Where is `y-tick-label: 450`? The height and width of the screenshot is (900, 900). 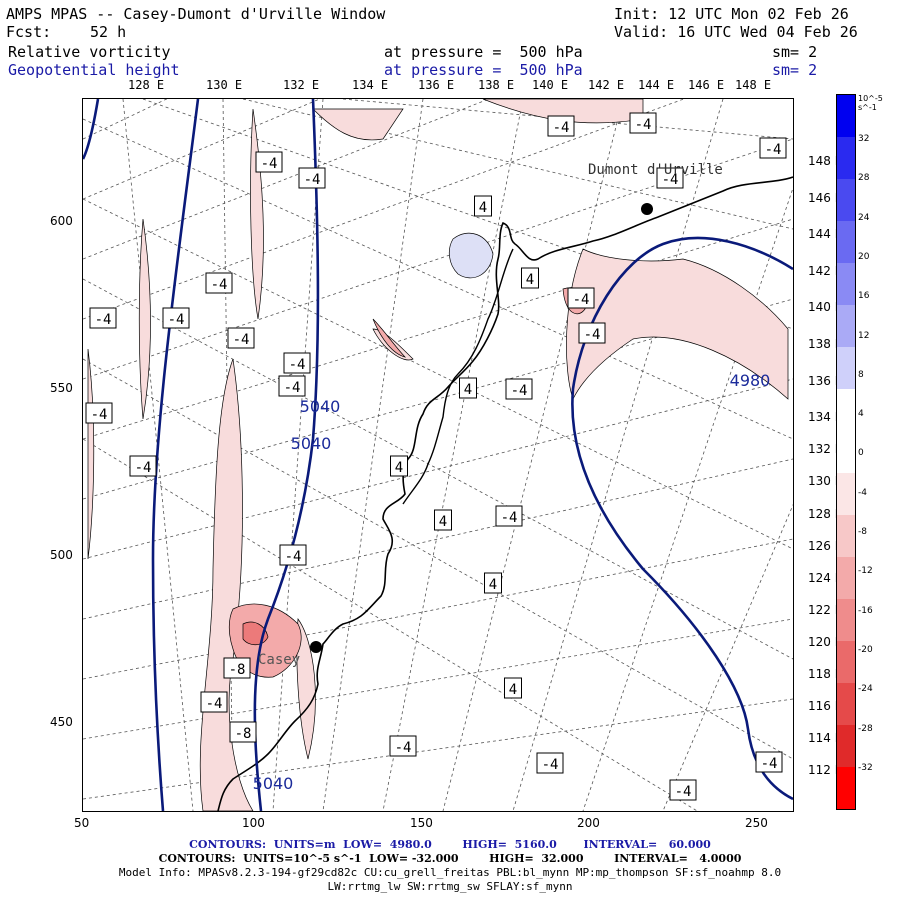
y-tick-label: 450 is located at coordinates (61, 722).